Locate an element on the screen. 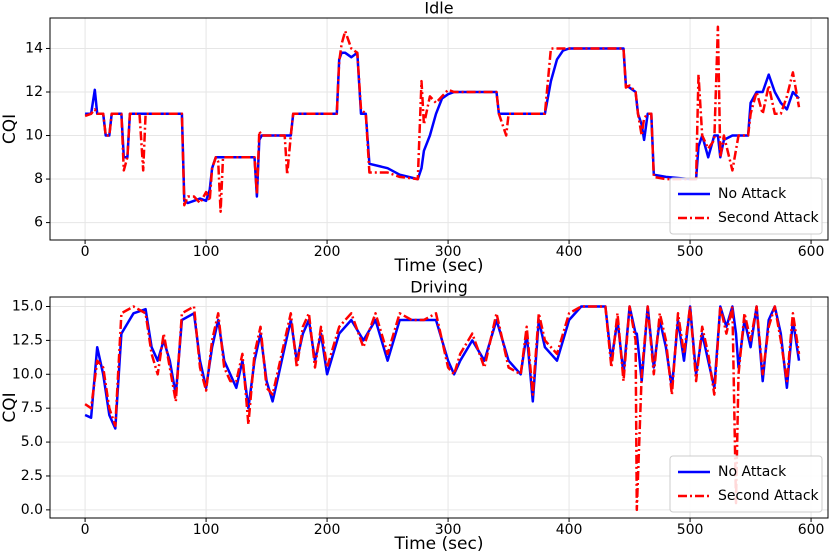  y-tick-label: 7.5 is located at coordinates (32, 408).